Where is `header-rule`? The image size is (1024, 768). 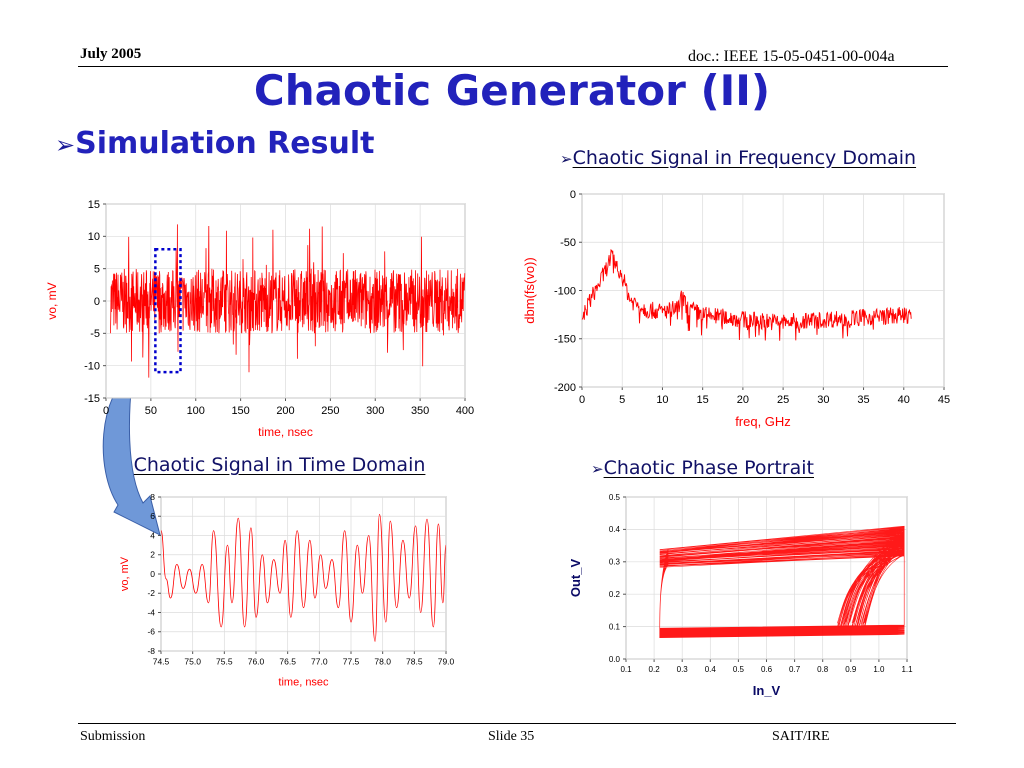 header-rule is located at coordinates (513, 66).